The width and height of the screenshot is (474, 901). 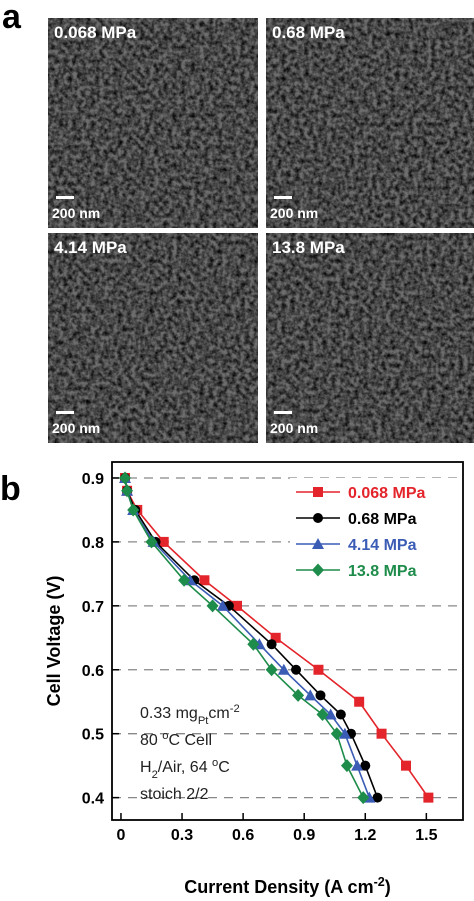 What do you see at coordinates (93, 735) in the screenshot?
I see `y-tick-label: 0.5` at bounding box center [93, 735].